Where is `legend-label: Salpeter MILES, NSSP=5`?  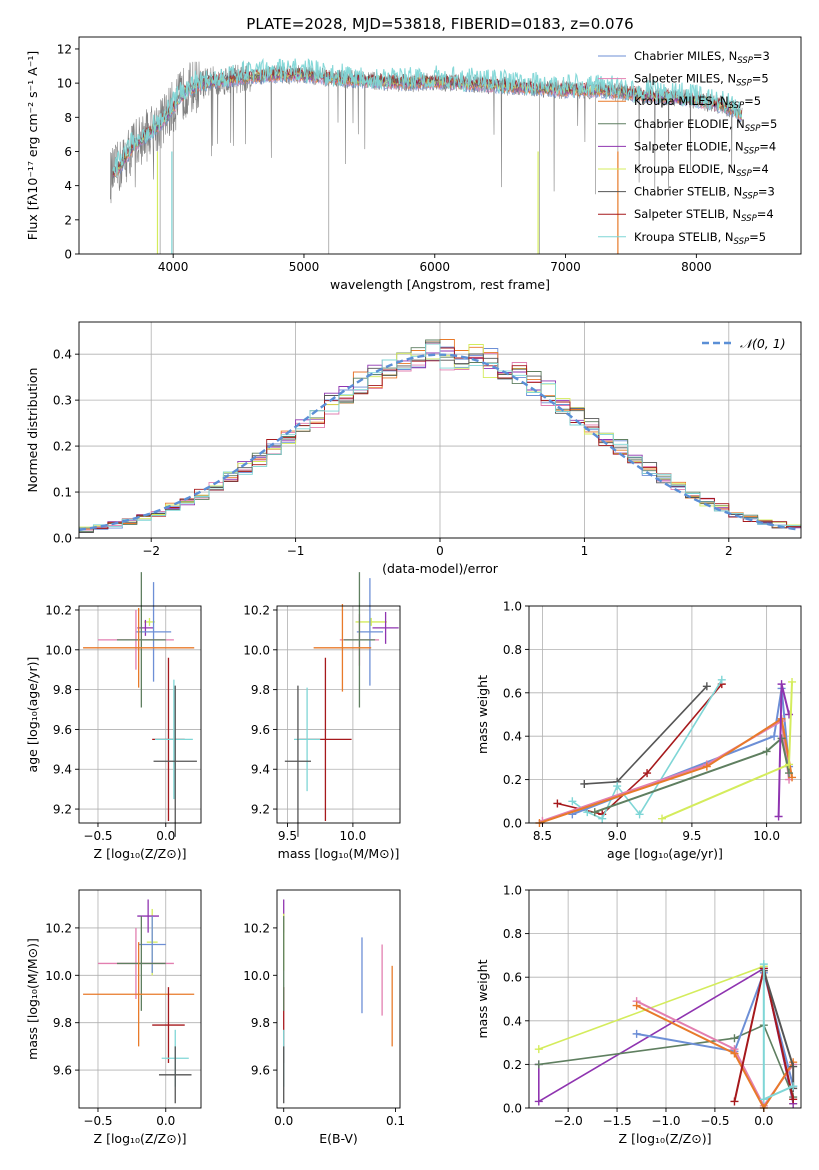
legend-label: Salpeter MILES, NSSP=5 is located at coordinates (701, 80).